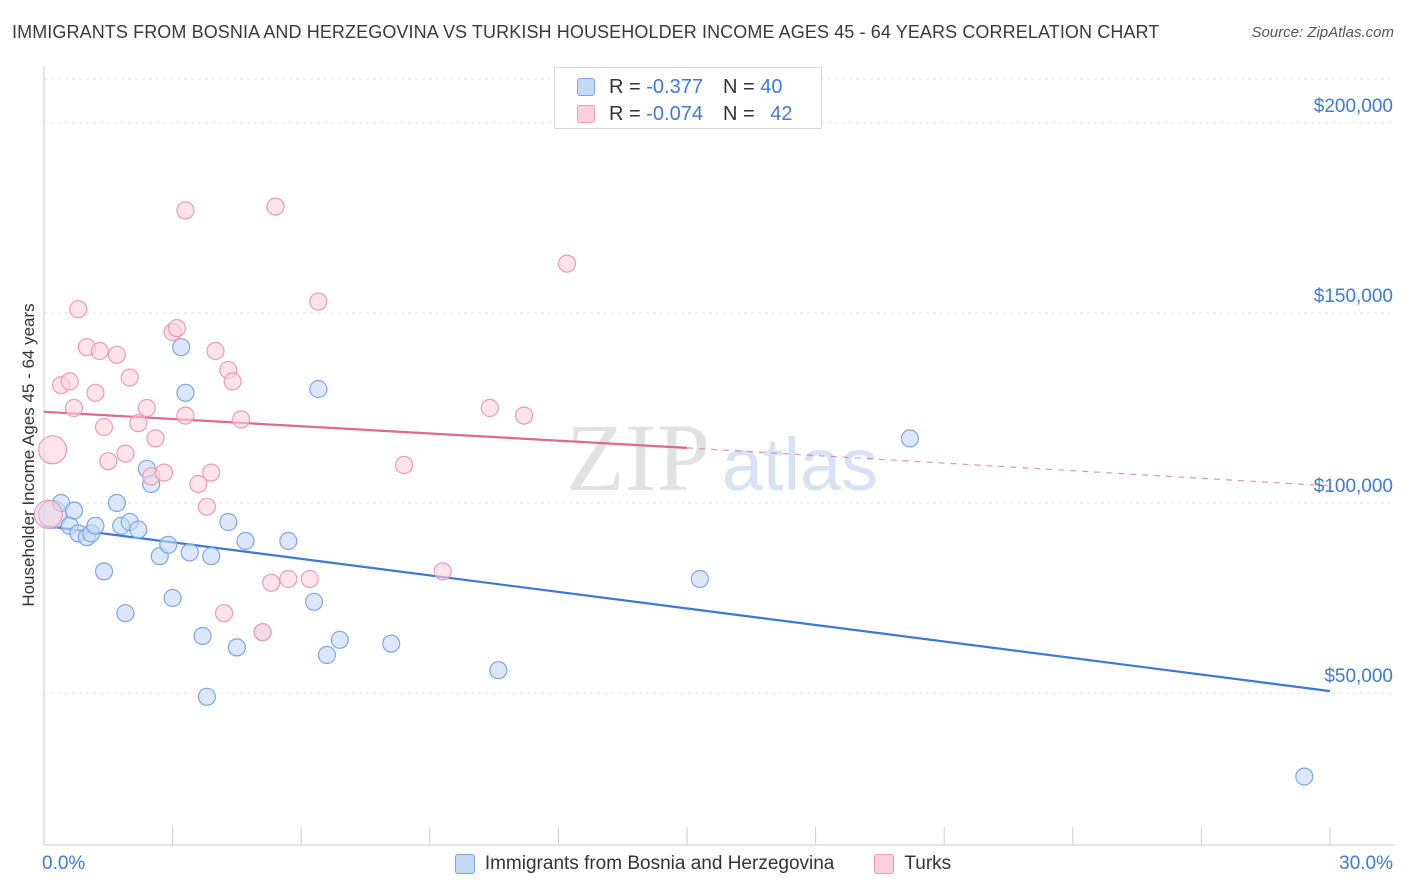  What do you see at coordinates (1358, 676) in the screenshot?
I see `y-tick-label: $50,000` at bounding box center [1358, 676].